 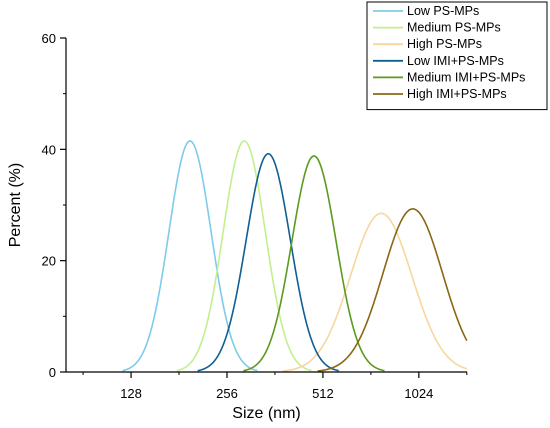 I want to click on x-tick-label: 256, so click(x=227, y=393).